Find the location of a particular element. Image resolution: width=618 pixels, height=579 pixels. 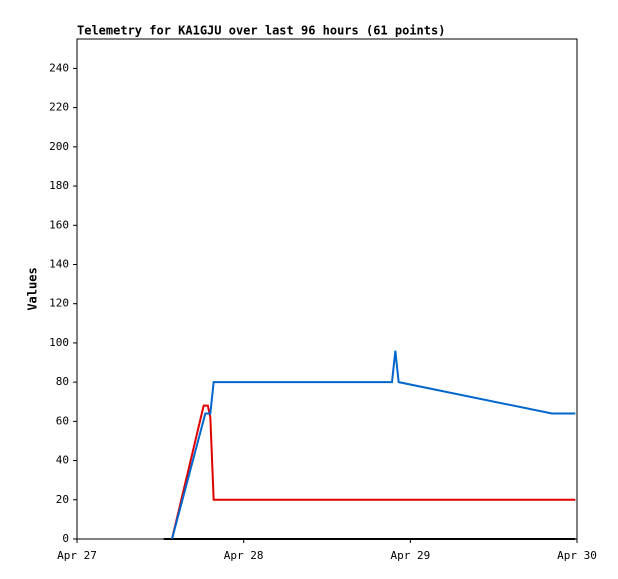

x-tick-label: Apr 28 is located at coordinates (244, 555).